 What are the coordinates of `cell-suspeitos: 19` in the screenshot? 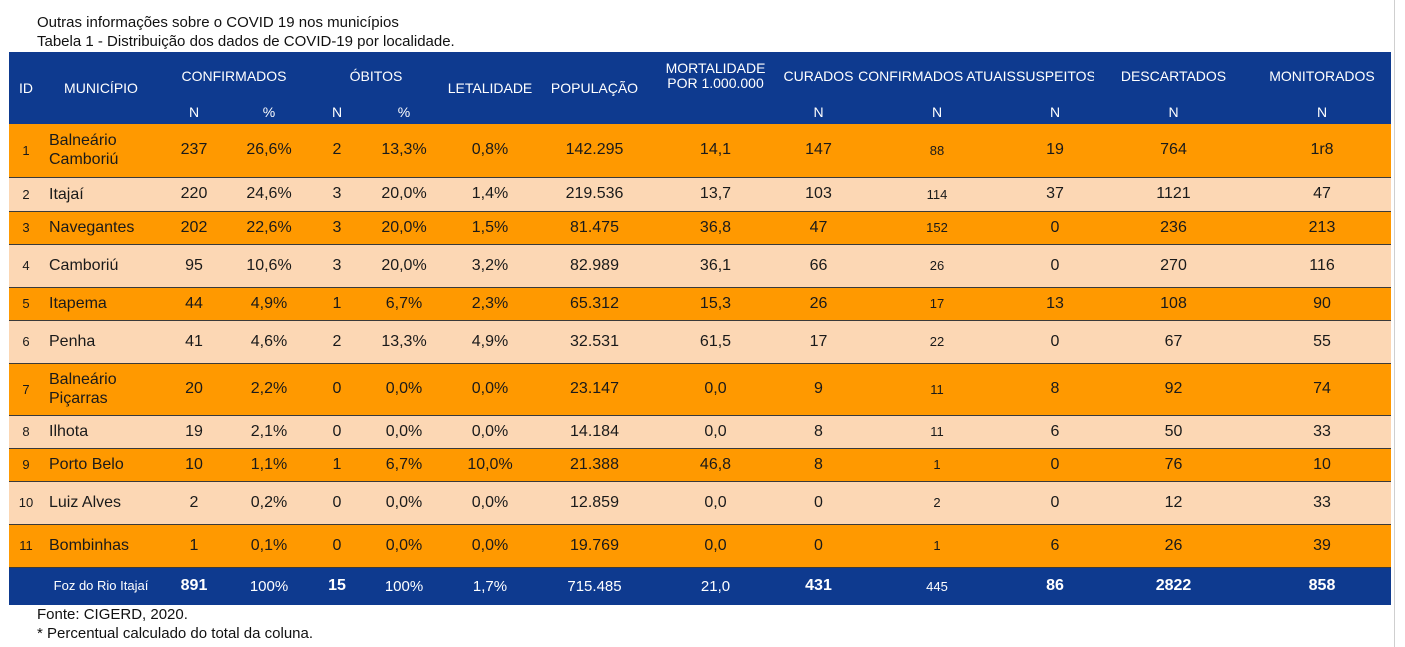 It's located at (1055, 151).